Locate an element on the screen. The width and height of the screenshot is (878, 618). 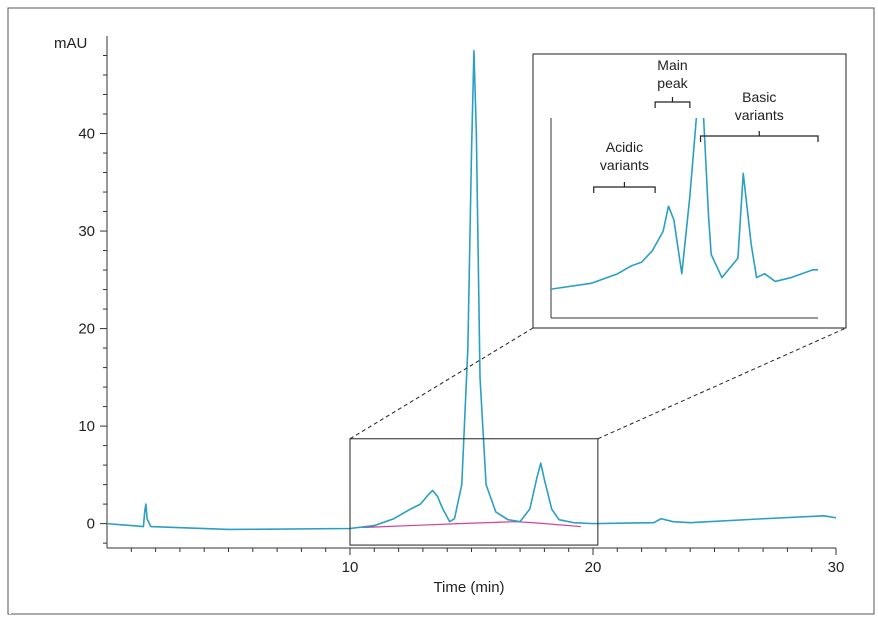
figure-border-mask is located at coordinates (10, 557).